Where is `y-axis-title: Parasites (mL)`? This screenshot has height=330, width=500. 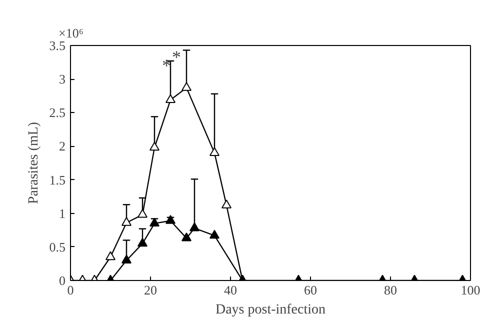
y-axis-title: Parasites (mL) is located at coordinates (34, 163).